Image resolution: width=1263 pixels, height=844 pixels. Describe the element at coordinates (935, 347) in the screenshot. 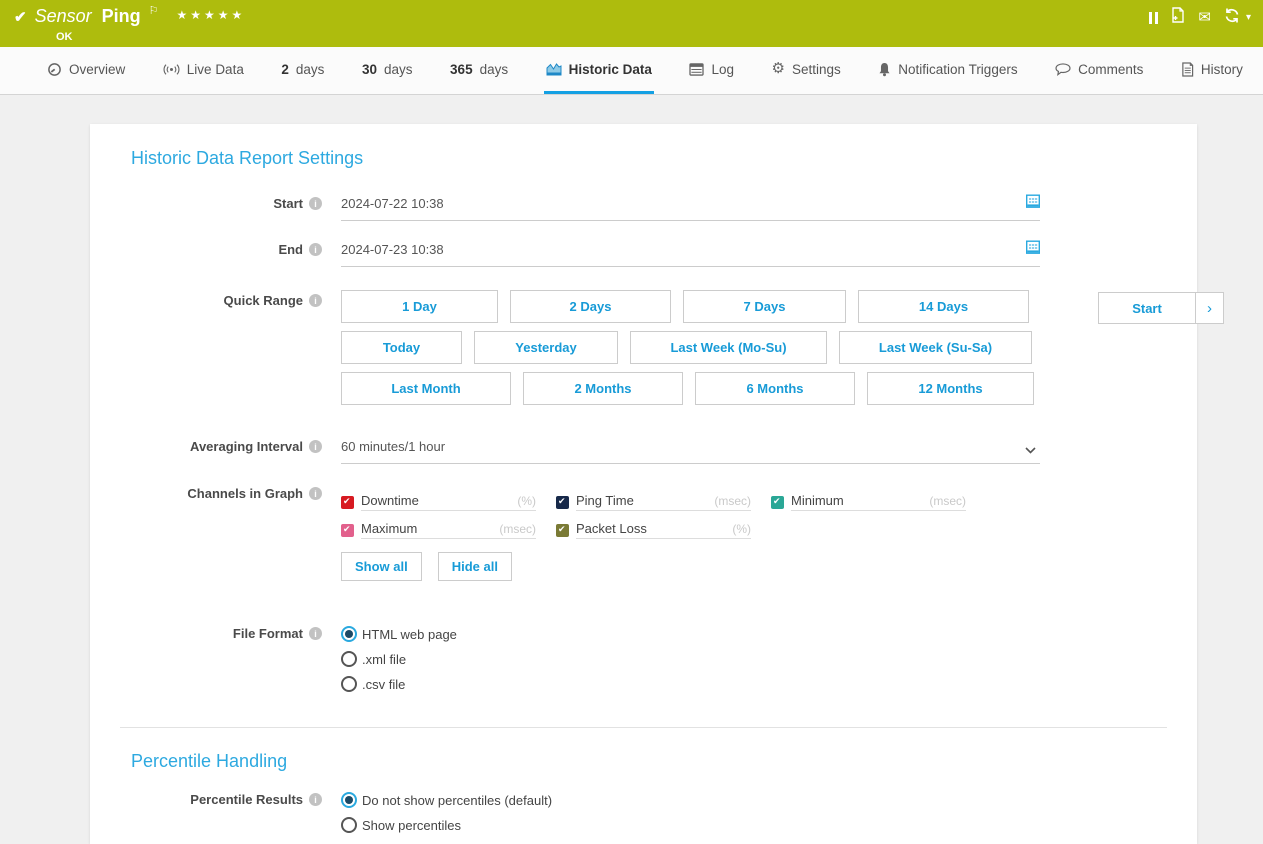

I see `quick-range-last-week-su-sa: Last Week (Su-Sa)` at that location.